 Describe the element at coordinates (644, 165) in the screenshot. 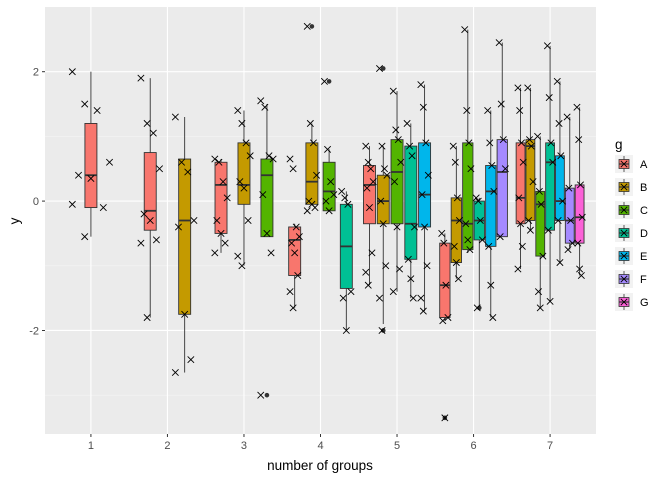

I see `legend-label-A: A` at that location.